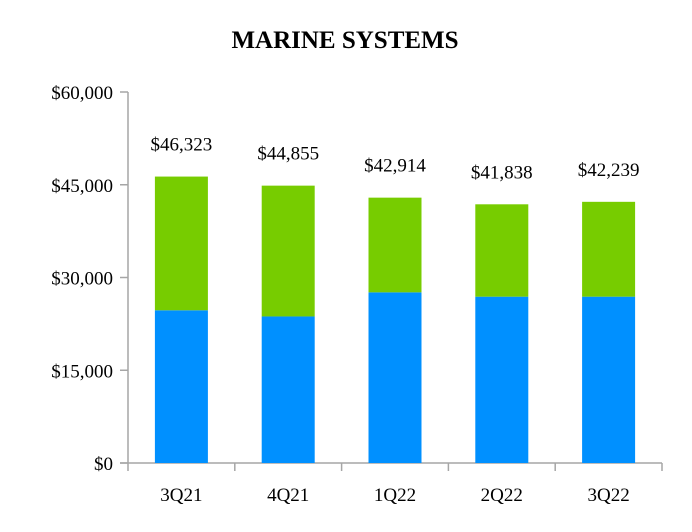  I want to click on chart-title: MARINE SYSTEMS, so click(344, 40).